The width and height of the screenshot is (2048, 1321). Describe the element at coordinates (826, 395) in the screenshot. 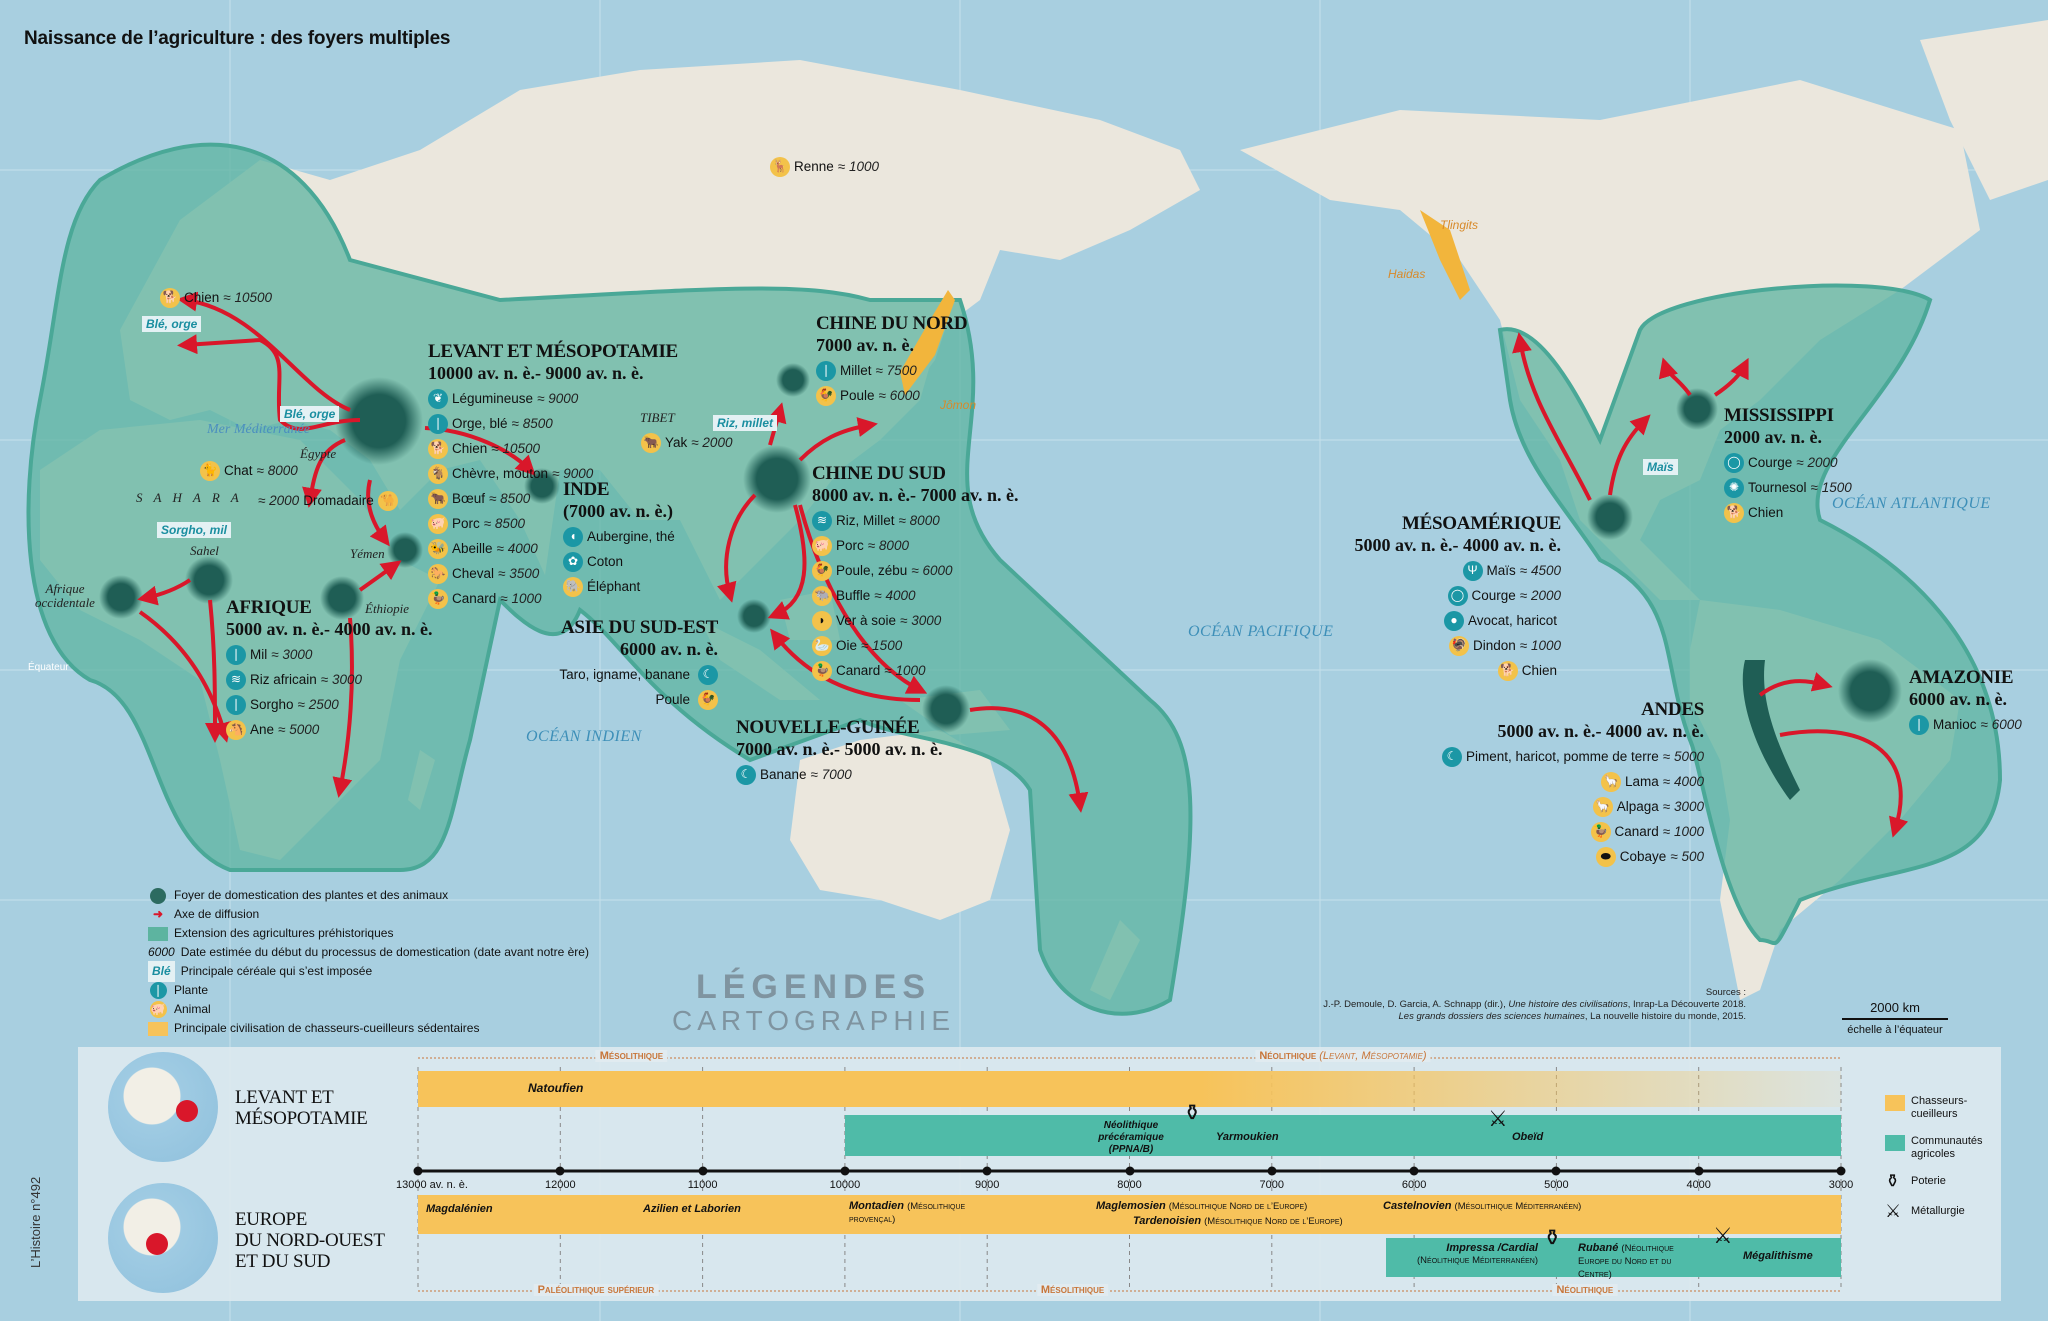

I see `chicken-icon: 🐓` at that location.